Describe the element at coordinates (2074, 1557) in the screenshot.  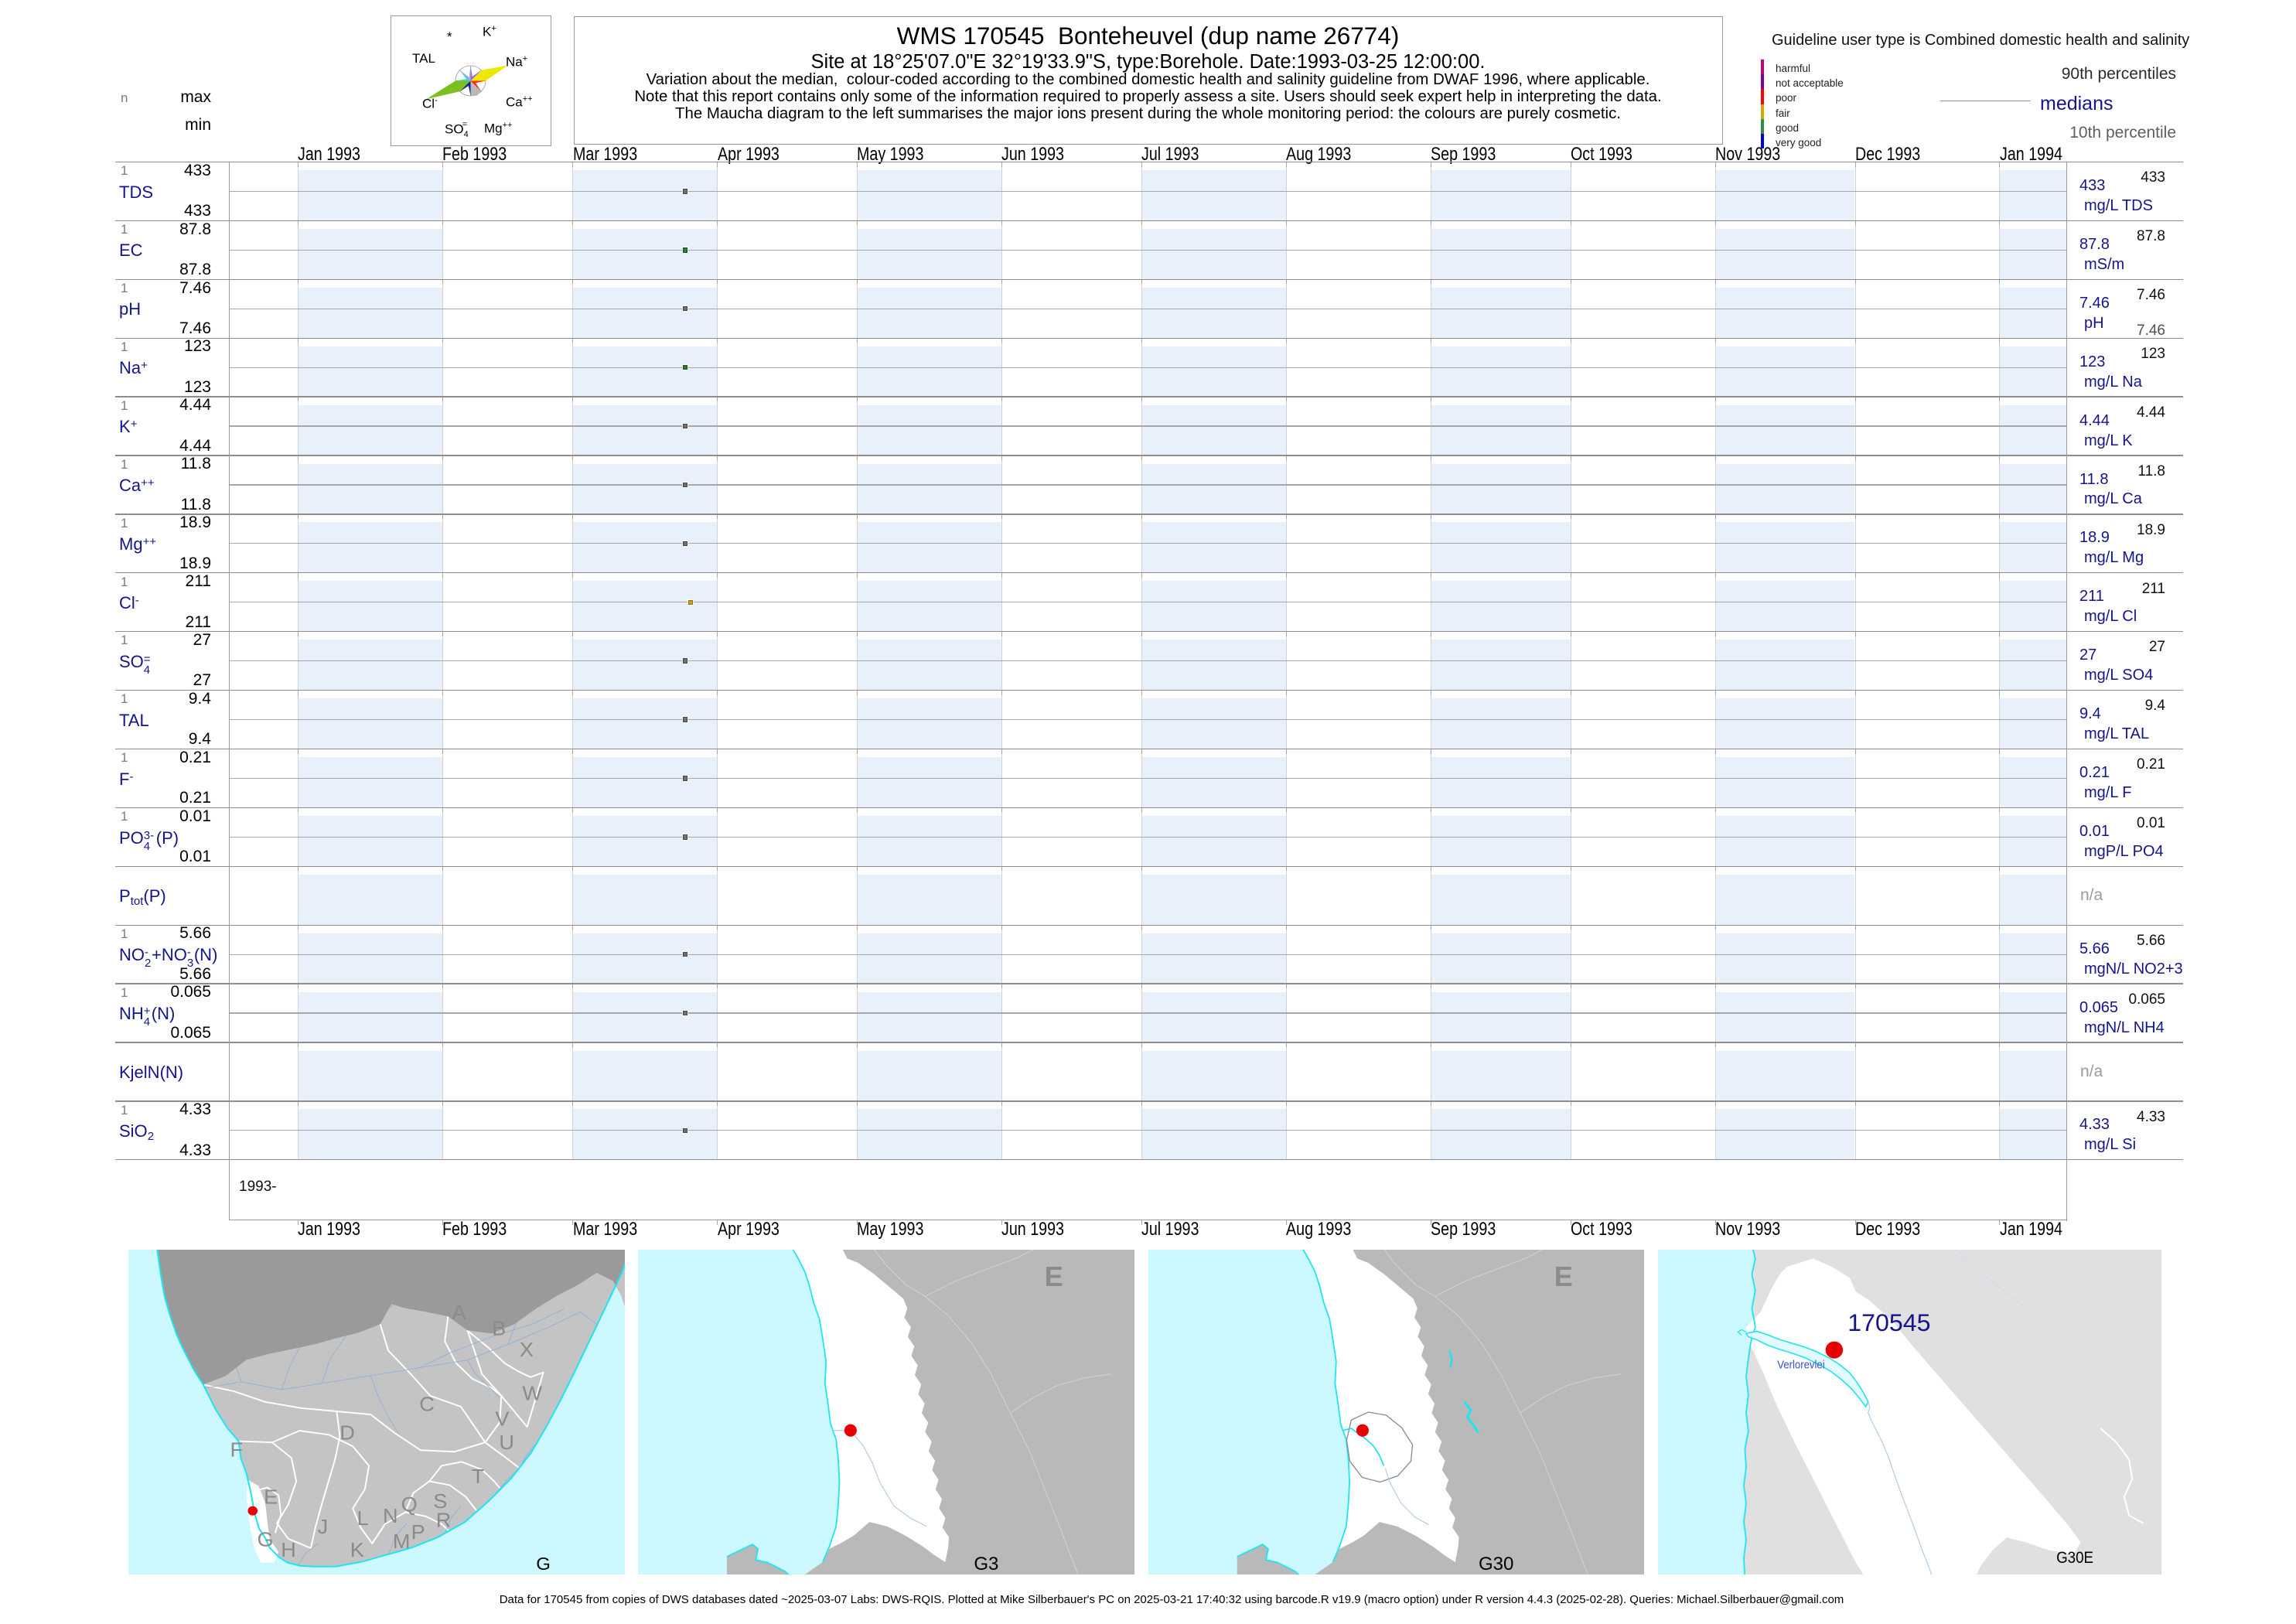
I see `svg-text: G30E` at that location.